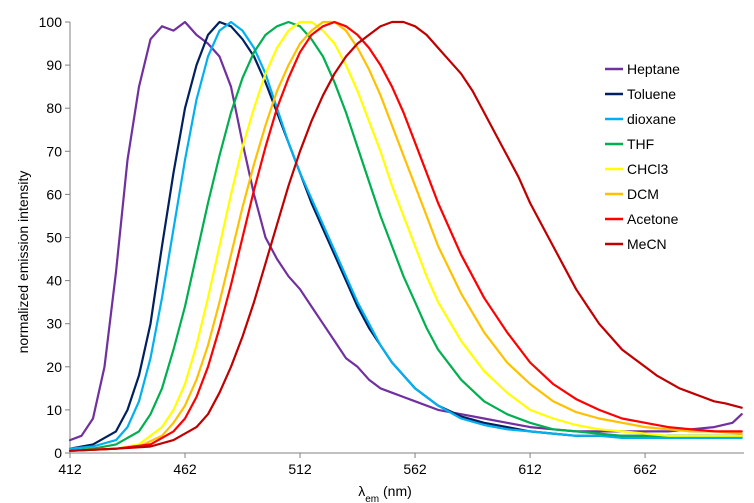  What do you see at coordinates (530, 469) in the screenshot?
I see `x-tick-label: 612` at bounding box center [530, 469].